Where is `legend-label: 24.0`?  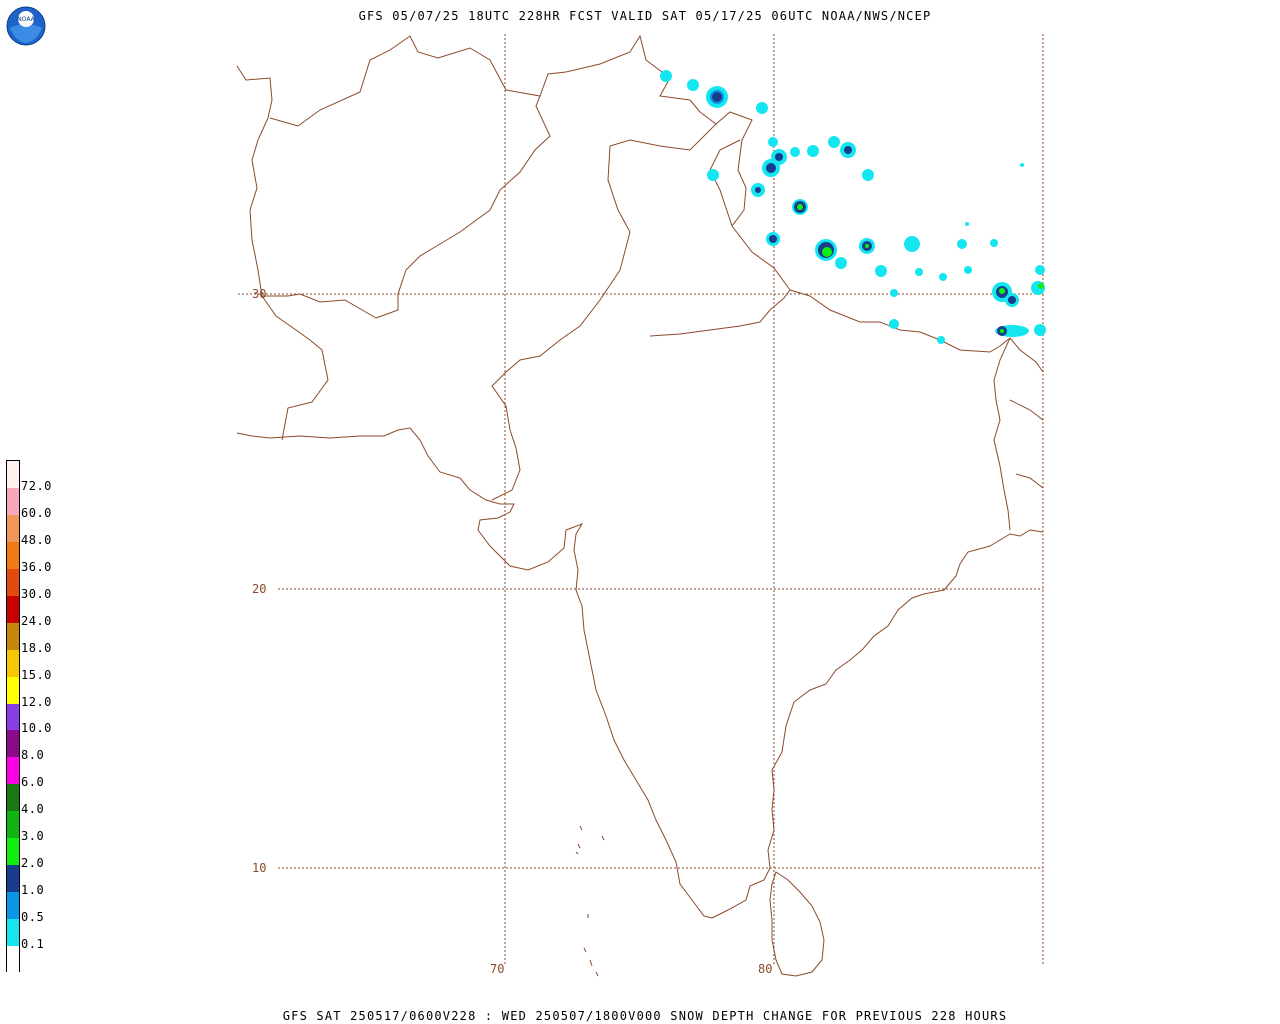 legend-label: 24.0 is located at coordinates (36, 620).